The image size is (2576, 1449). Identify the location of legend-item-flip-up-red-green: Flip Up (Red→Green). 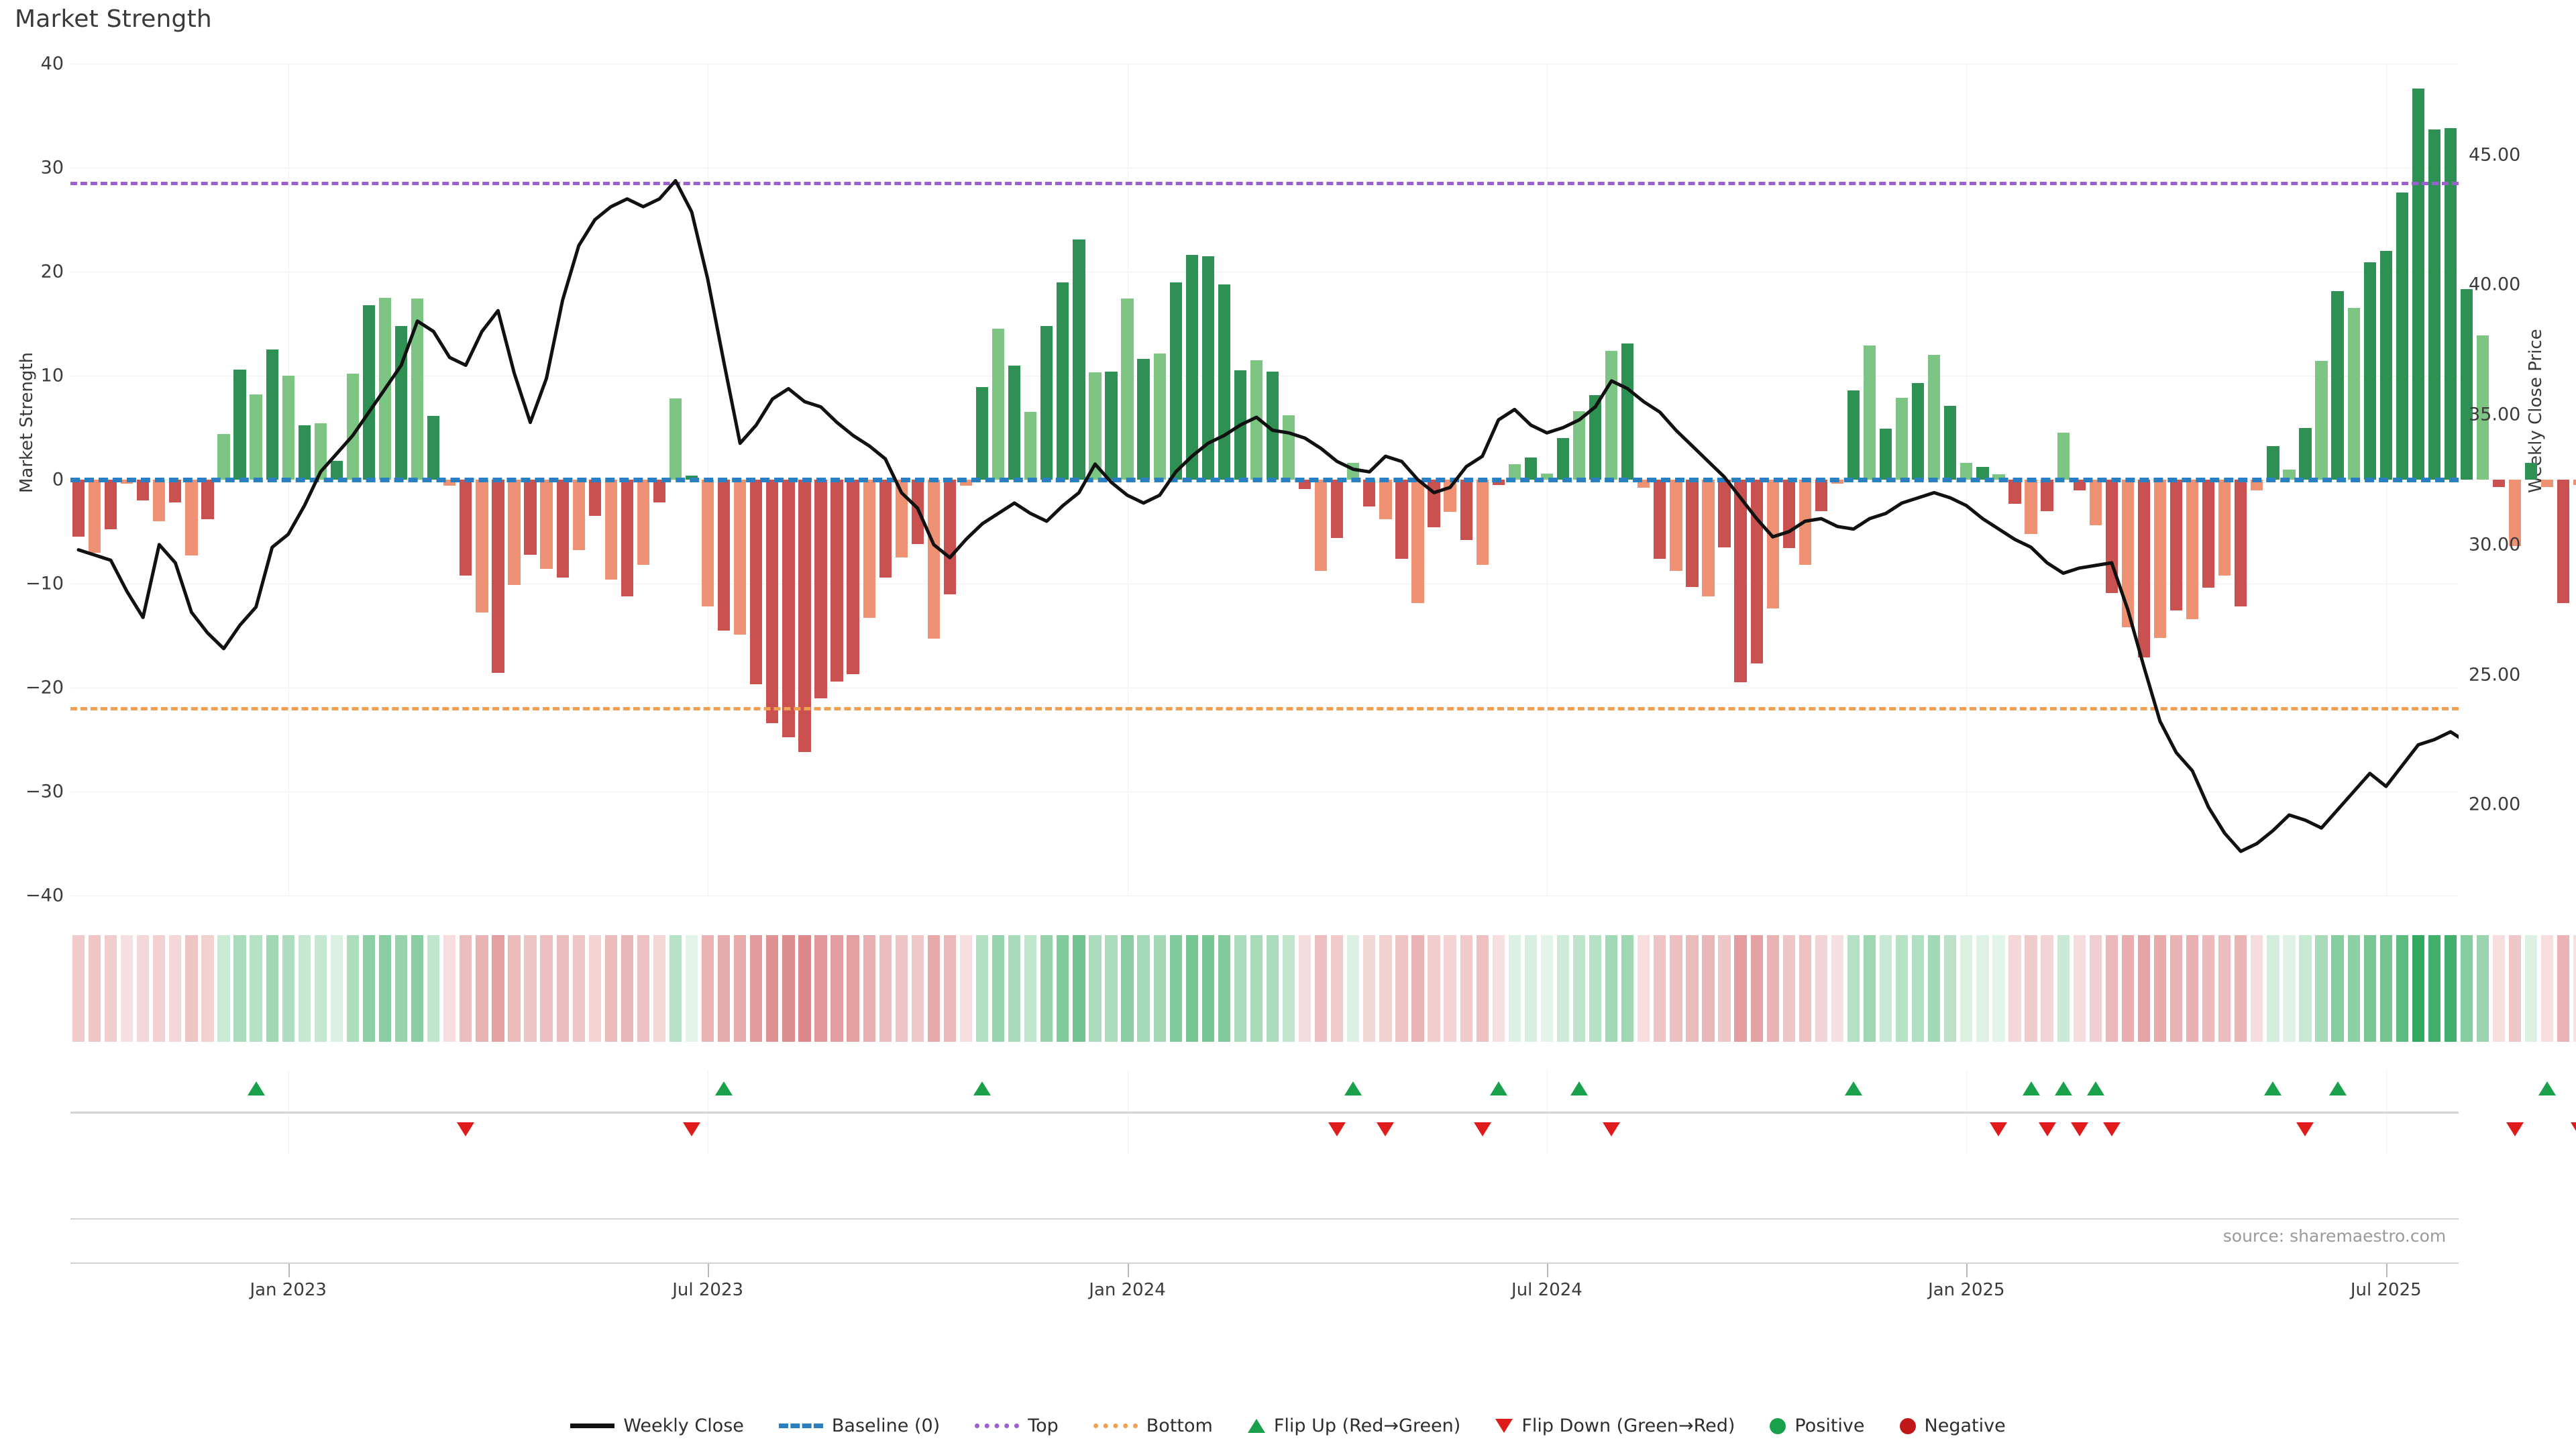
(1353, 1425).